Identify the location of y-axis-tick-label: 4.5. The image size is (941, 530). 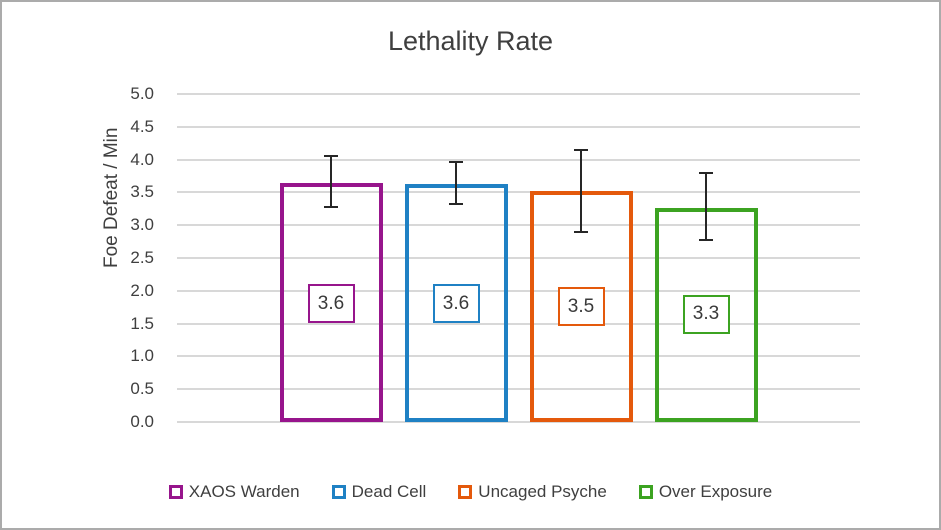
(142, 126).